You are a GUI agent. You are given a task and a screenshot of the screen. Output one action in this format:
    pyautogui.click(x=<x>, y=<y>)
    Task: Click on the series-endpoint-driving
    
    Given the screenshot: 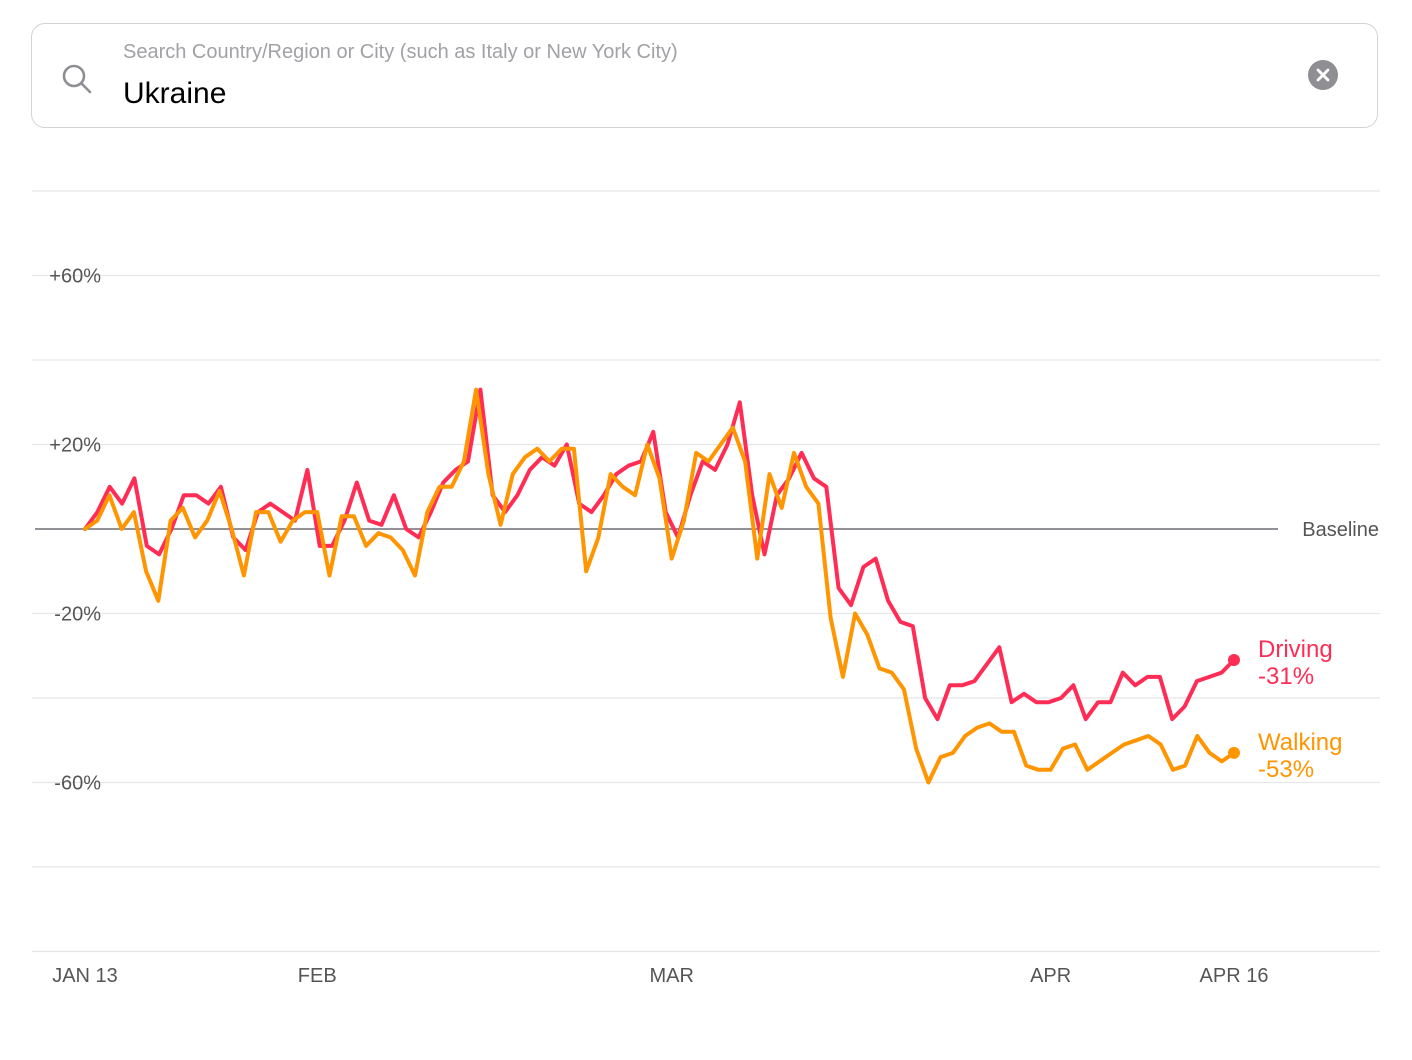 What is the action you would take?
    pyautogui.click(x=1234, y=659)
    